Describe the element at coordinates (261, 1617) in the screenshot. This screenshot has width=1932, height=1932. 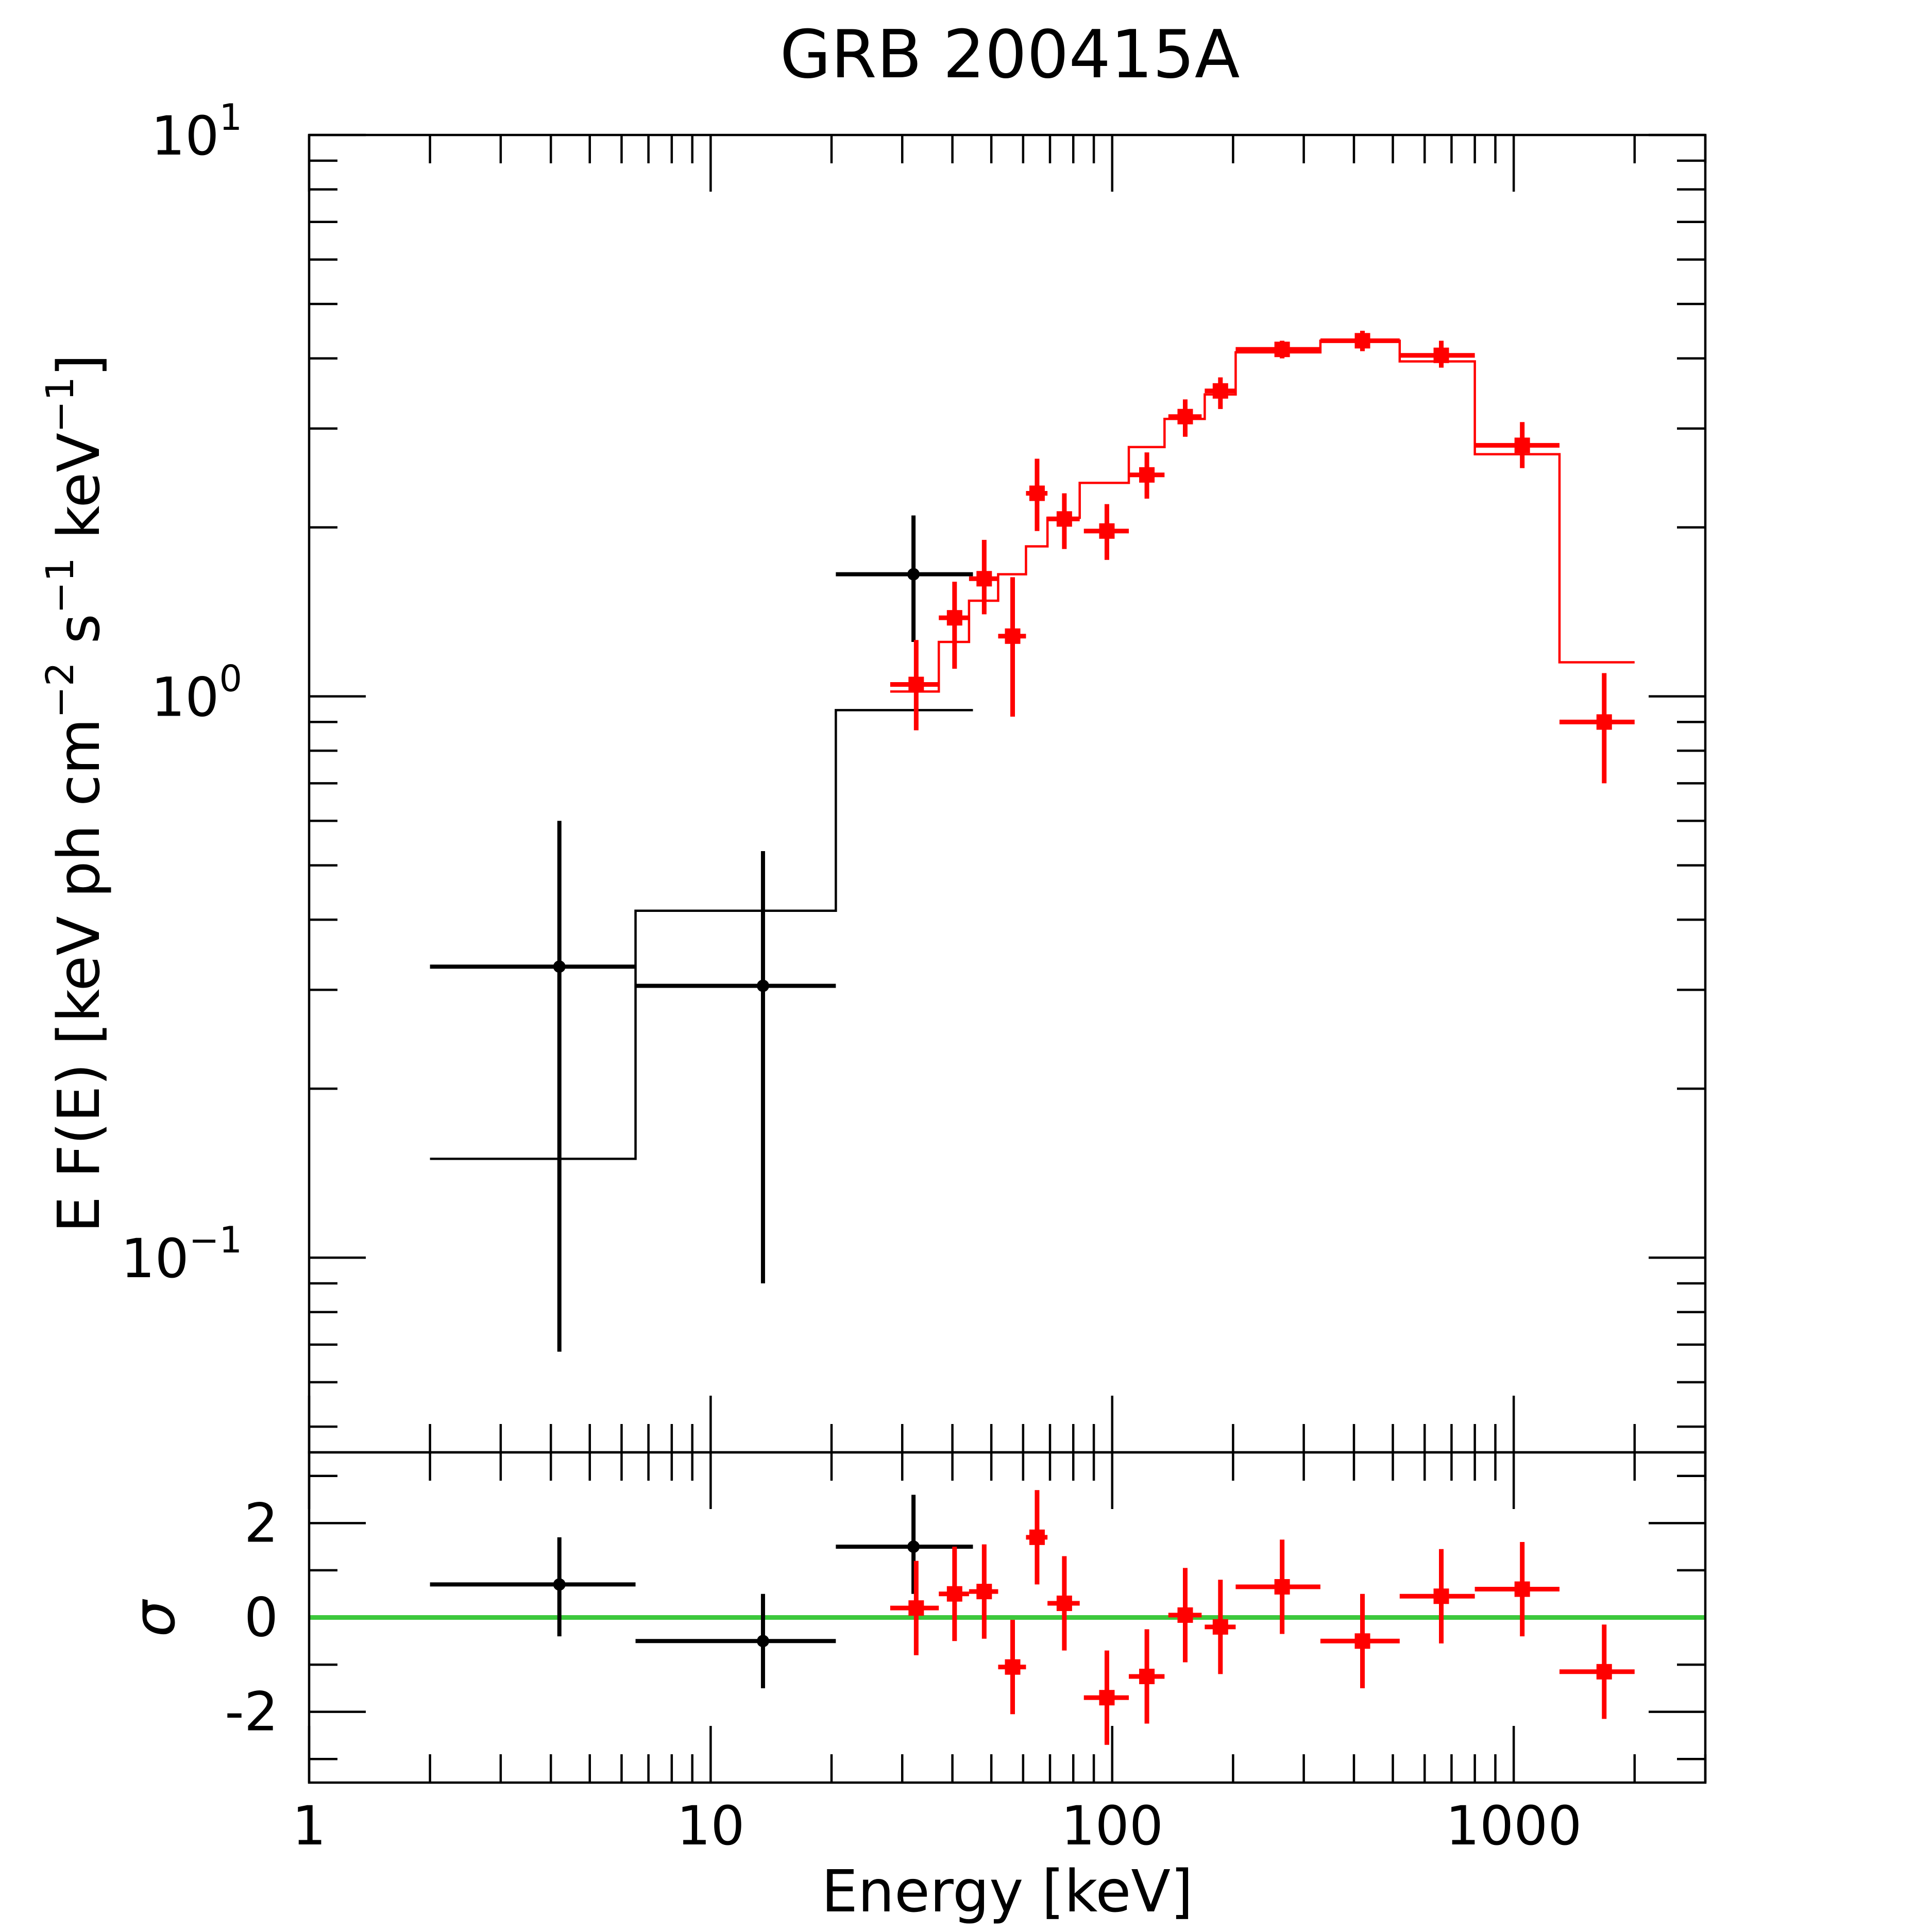
I see `y-tick-label-residual: 0` at that location.